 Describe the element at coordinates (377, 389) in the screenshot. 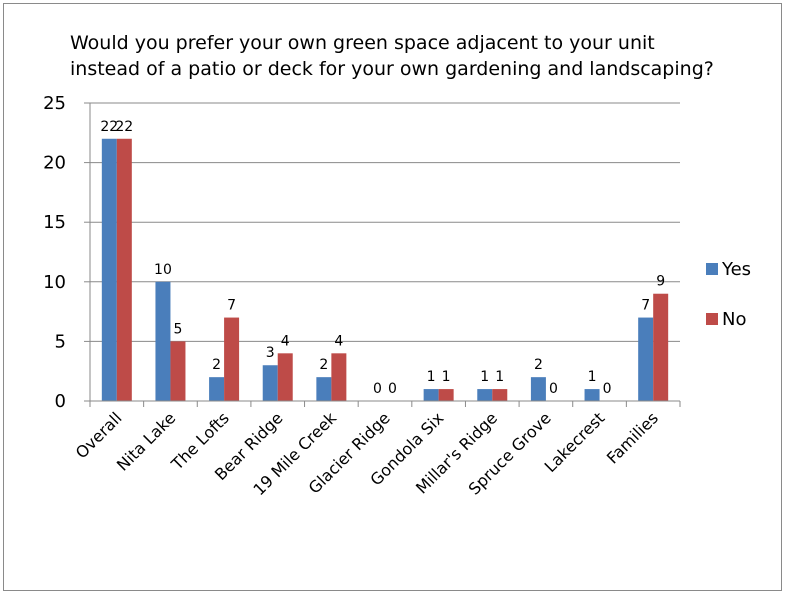

I see `data-label-yes: 0` at that location.